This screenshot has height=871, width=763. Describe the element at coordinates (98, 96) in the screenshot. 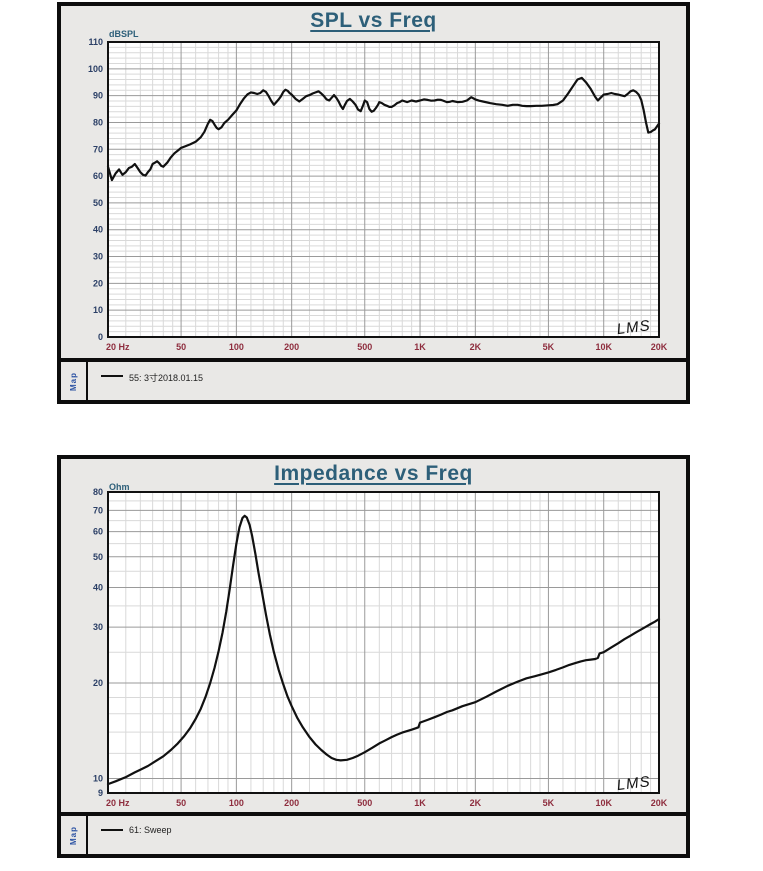

I see `svg-text: 90` at that location.